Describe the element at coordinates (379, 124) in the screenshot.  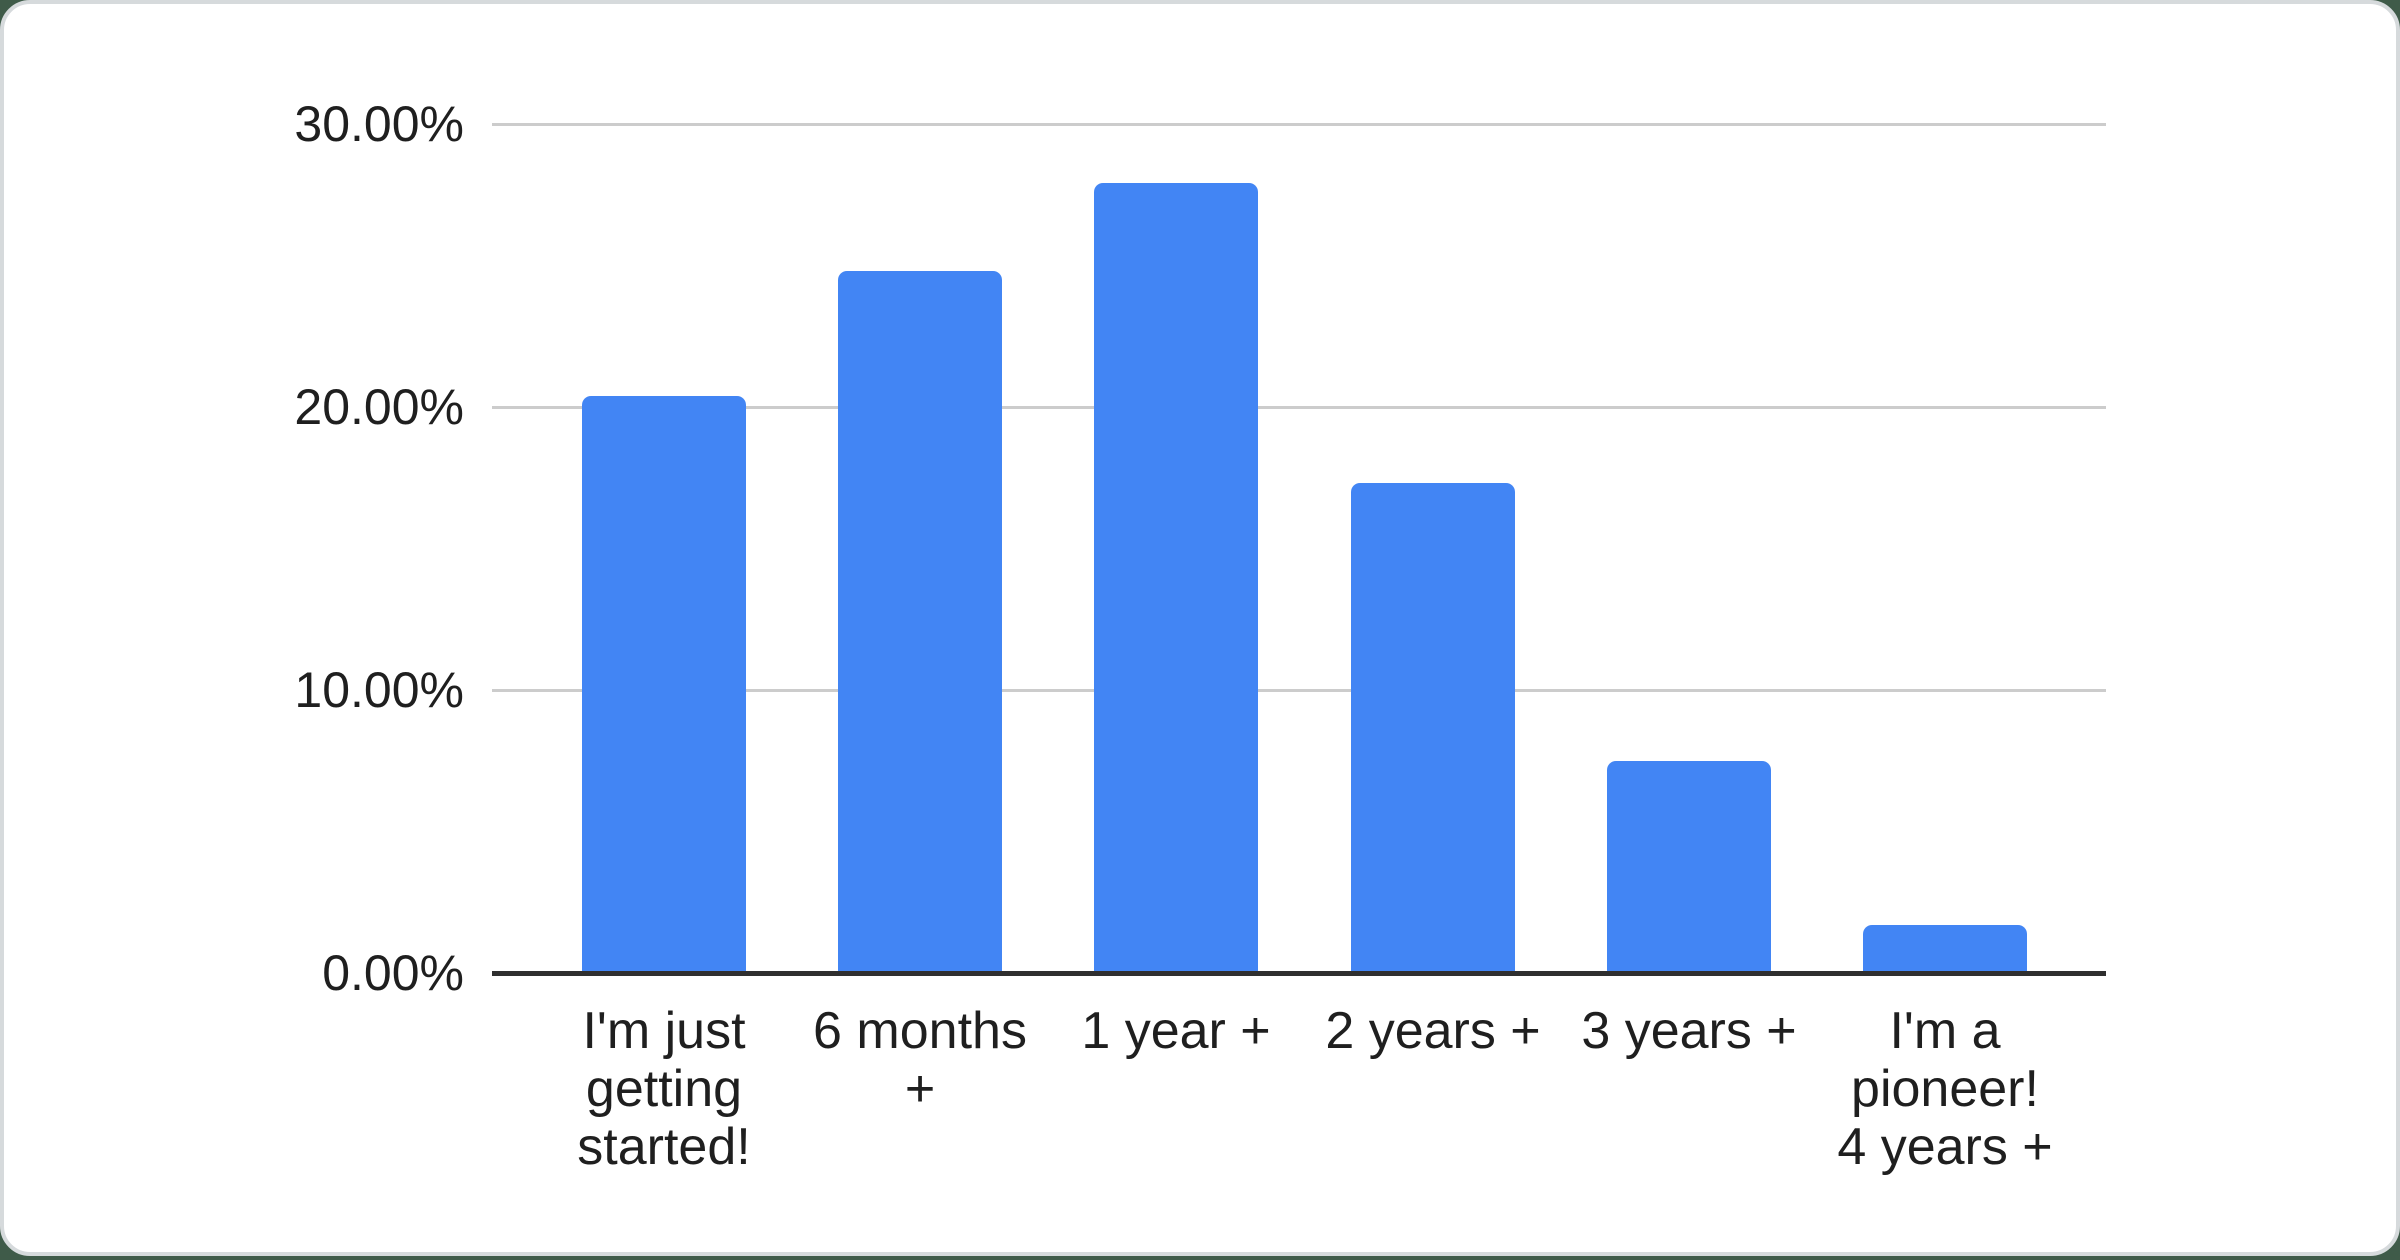
I see `y-tick-label-30.00%: 30.00%` at that location.